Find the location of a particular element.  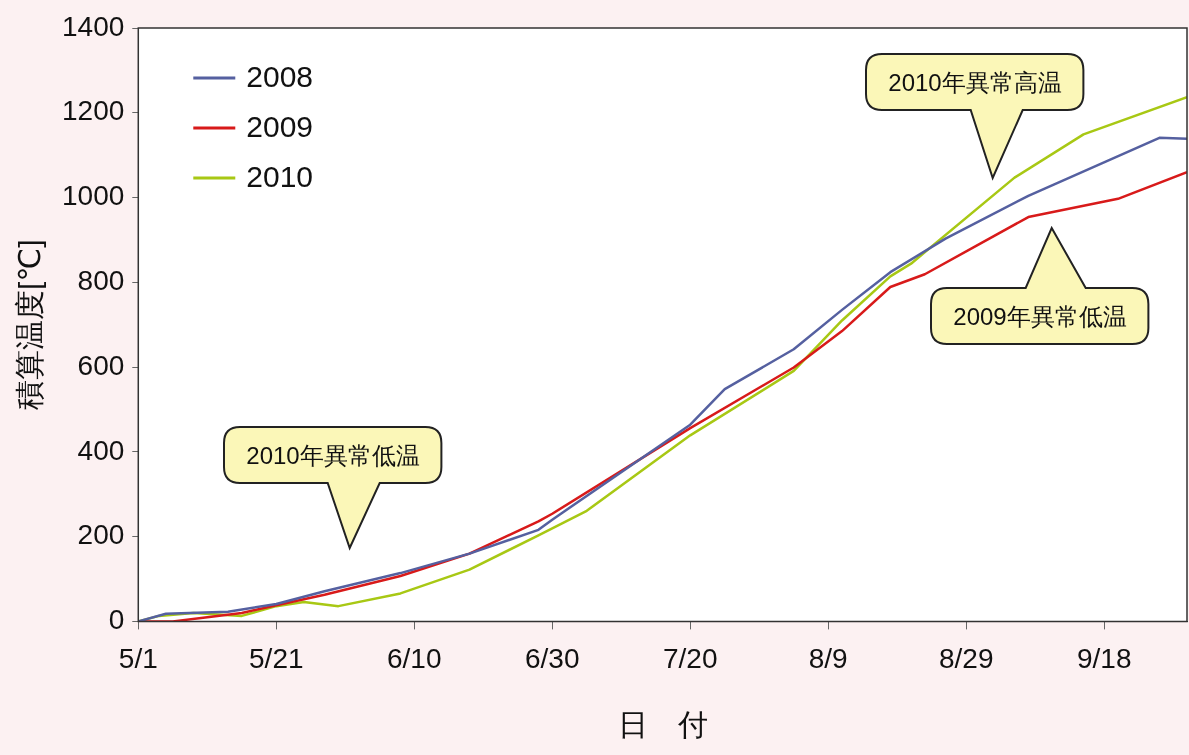

y-tick-label: 1400 is located at coordinates (93, 26).